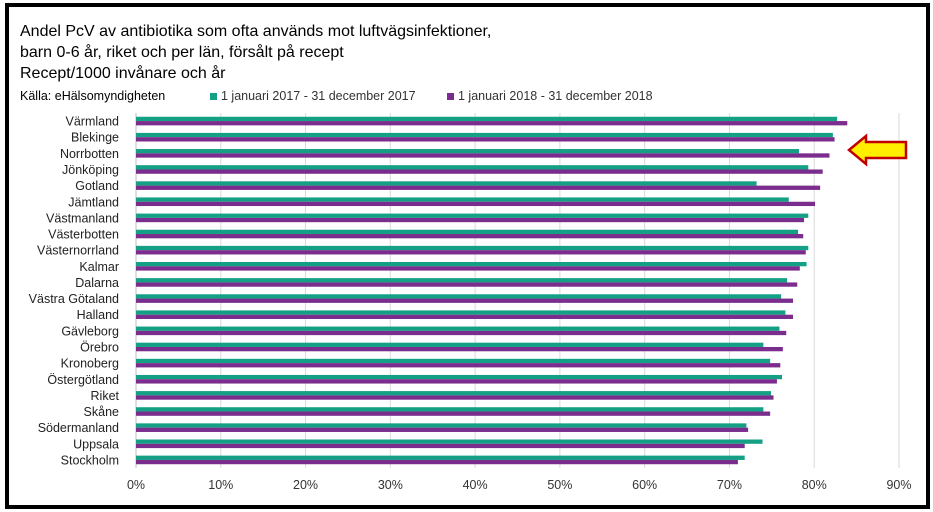 This screenshot has width=933, height=512. I want to click on category-label: Jönköping, so click(90, 170).